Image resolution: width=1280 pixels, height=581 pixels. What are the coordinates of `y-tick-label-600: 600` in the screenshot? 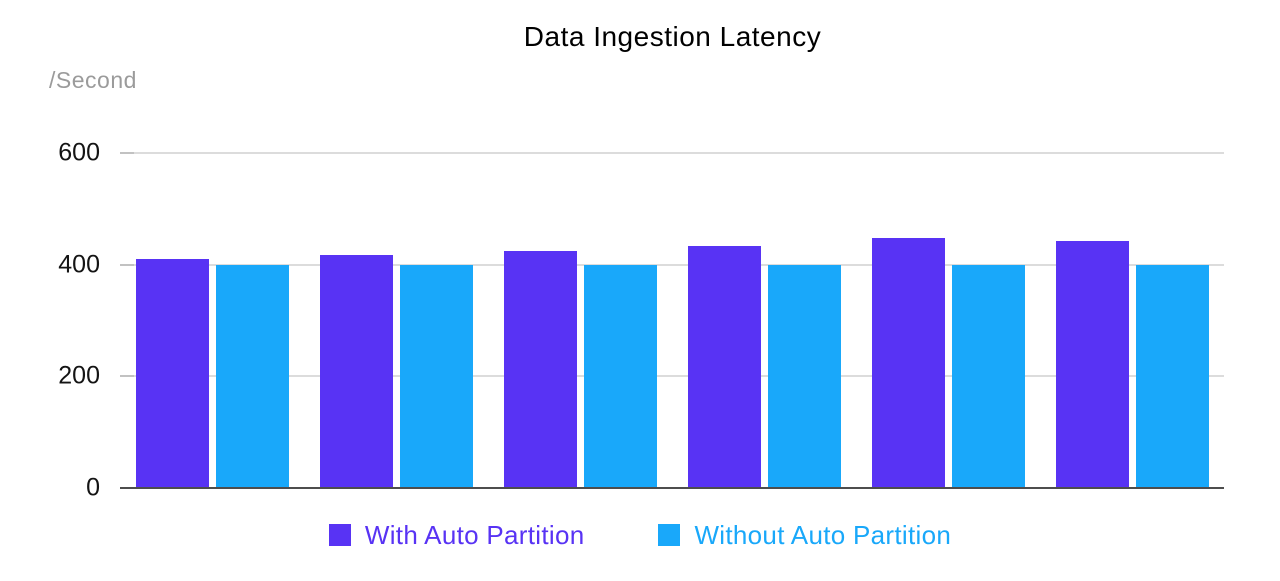 It's located at (79, 152).